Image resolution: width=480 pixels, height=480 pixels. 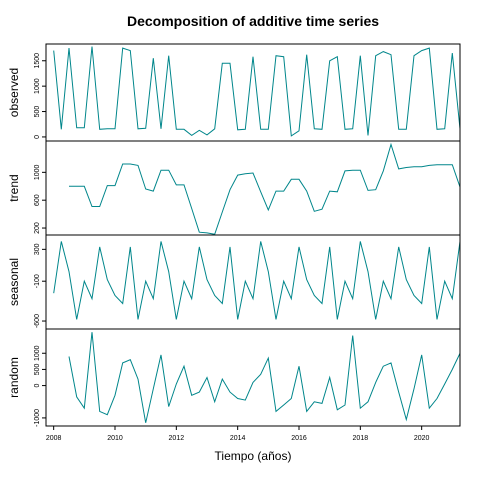 What do you see at coordinates (37, 281) in the screenshot?
I see `seasonal-y-tick-label: -100` at bounding box center [37, 281].